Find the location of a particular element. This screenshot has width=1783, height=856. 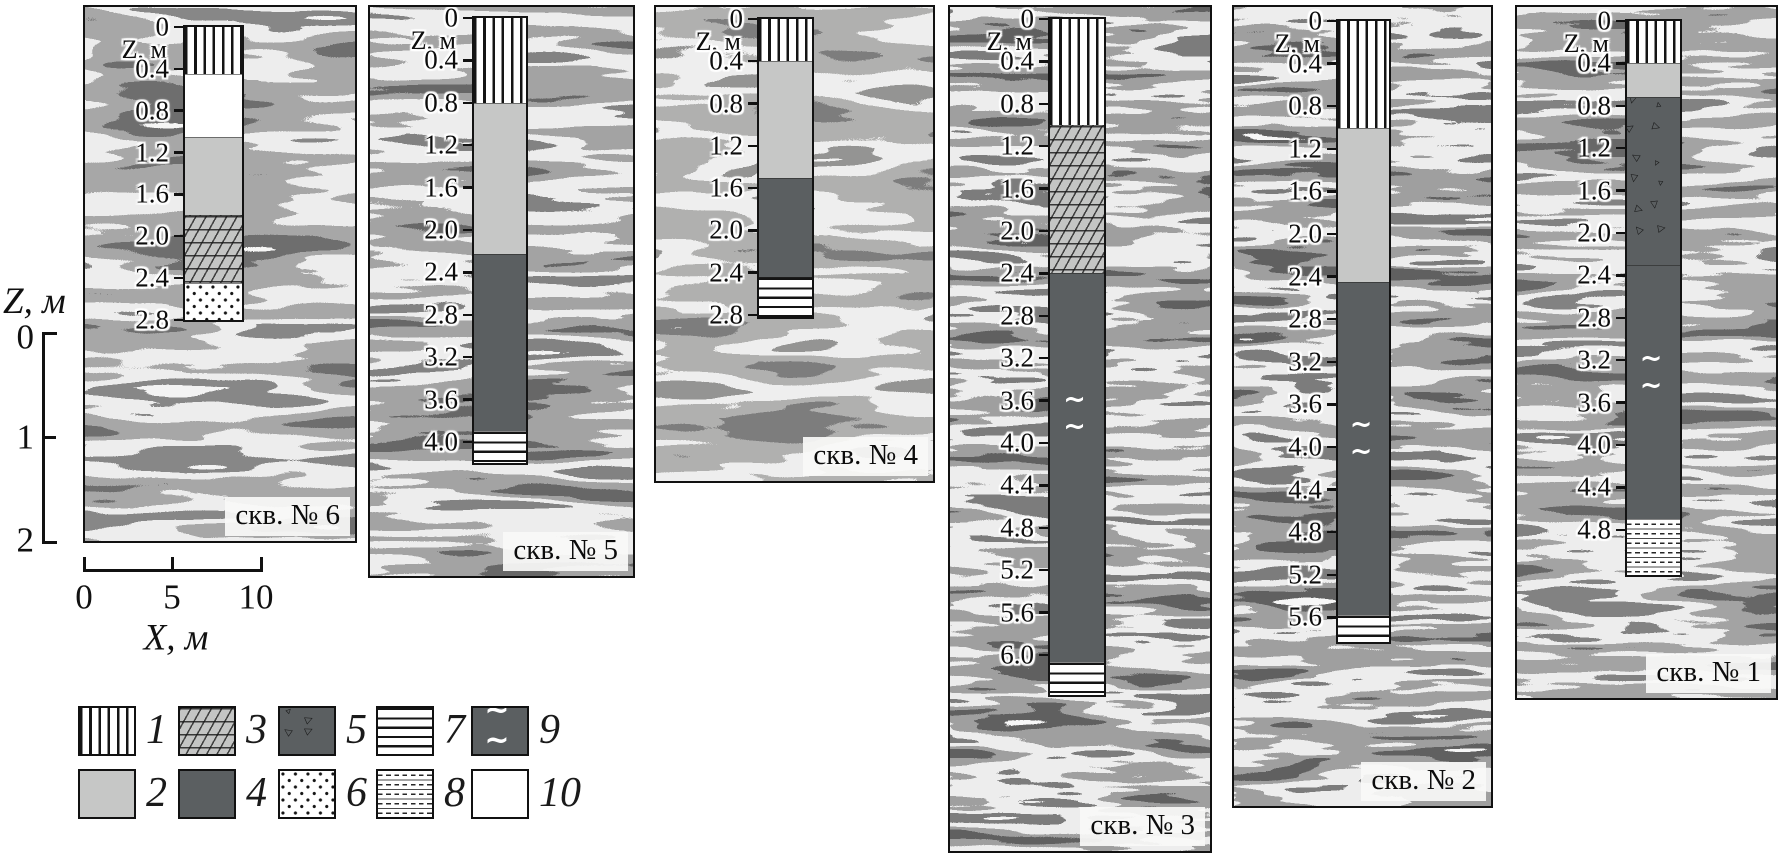

triangle-glyph: ◁ is located at coordinates (1633, 101).